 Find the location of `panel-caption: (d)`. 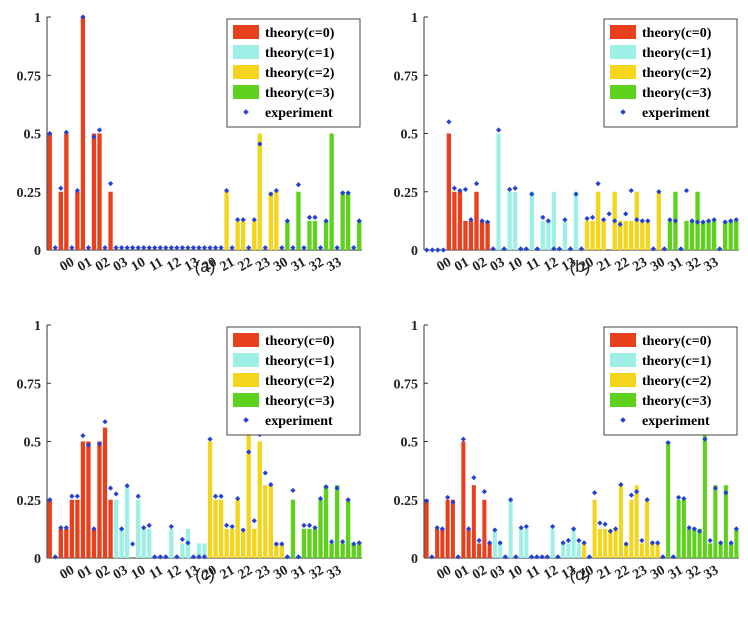

panel-caption: (d) is located at coordinates (580, 574).